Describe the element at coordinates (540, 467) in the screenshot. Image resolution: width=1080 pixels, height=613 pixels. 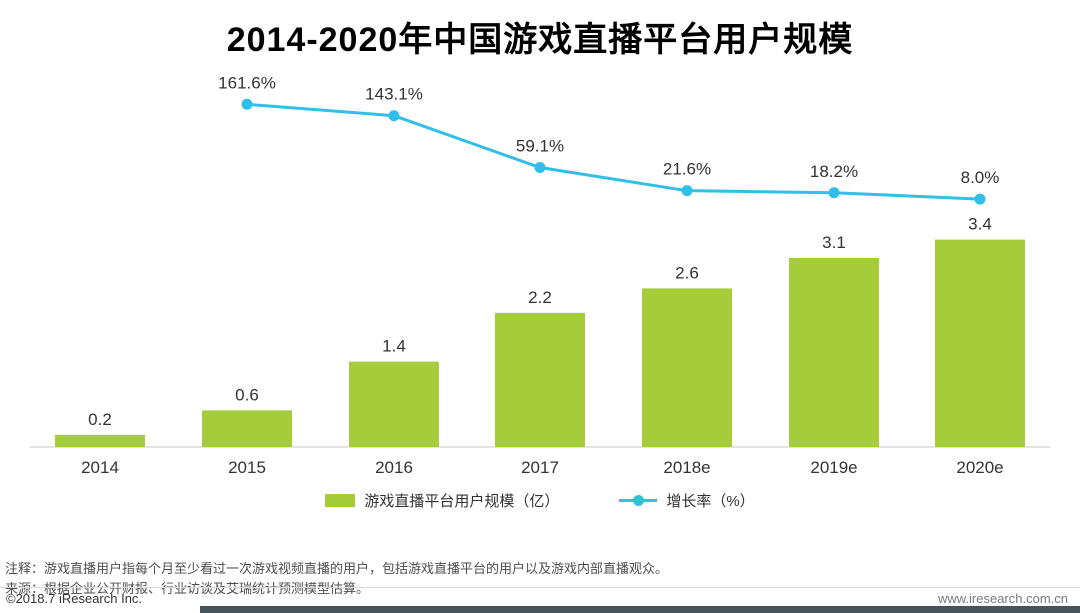
I see `x-tick-label-2017: 2017` at that location.